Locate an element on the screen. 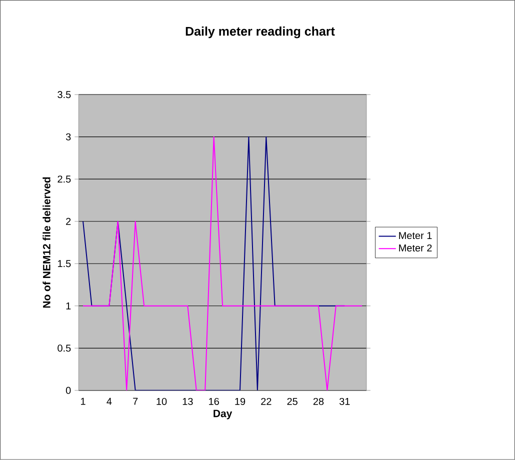 Image resolution: width=515 pixels, height=460 pixels. y-axis-title: No of NEM12 file delierved is located at coordinates (46, 242).